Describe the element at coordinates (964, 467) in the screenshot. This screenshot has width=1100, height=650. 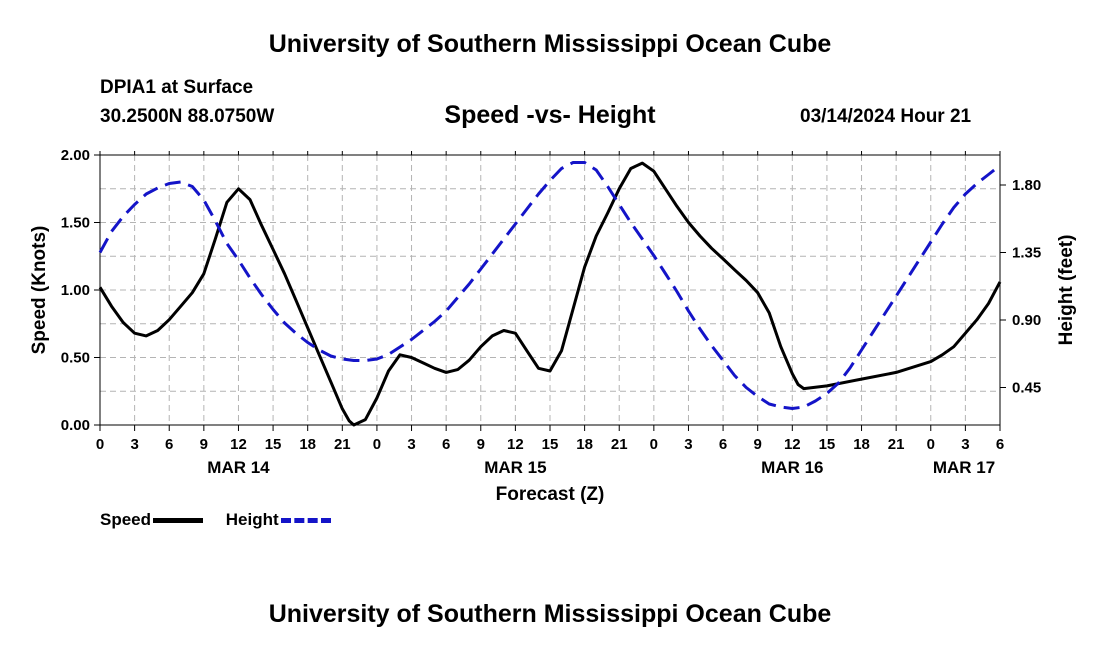
I see `x-date-label: MAR 17` at that location.